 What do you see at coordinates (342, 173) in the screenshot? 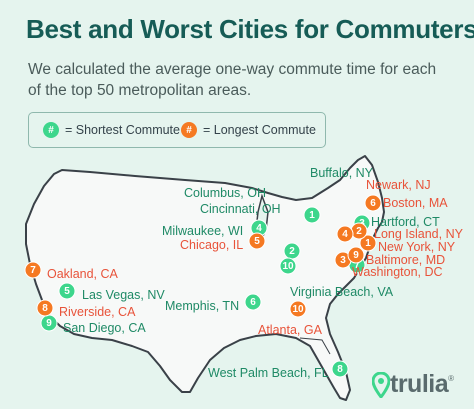
I see `city-label-buffalo: Buffalo, NY` at bounding box center [342, 173].